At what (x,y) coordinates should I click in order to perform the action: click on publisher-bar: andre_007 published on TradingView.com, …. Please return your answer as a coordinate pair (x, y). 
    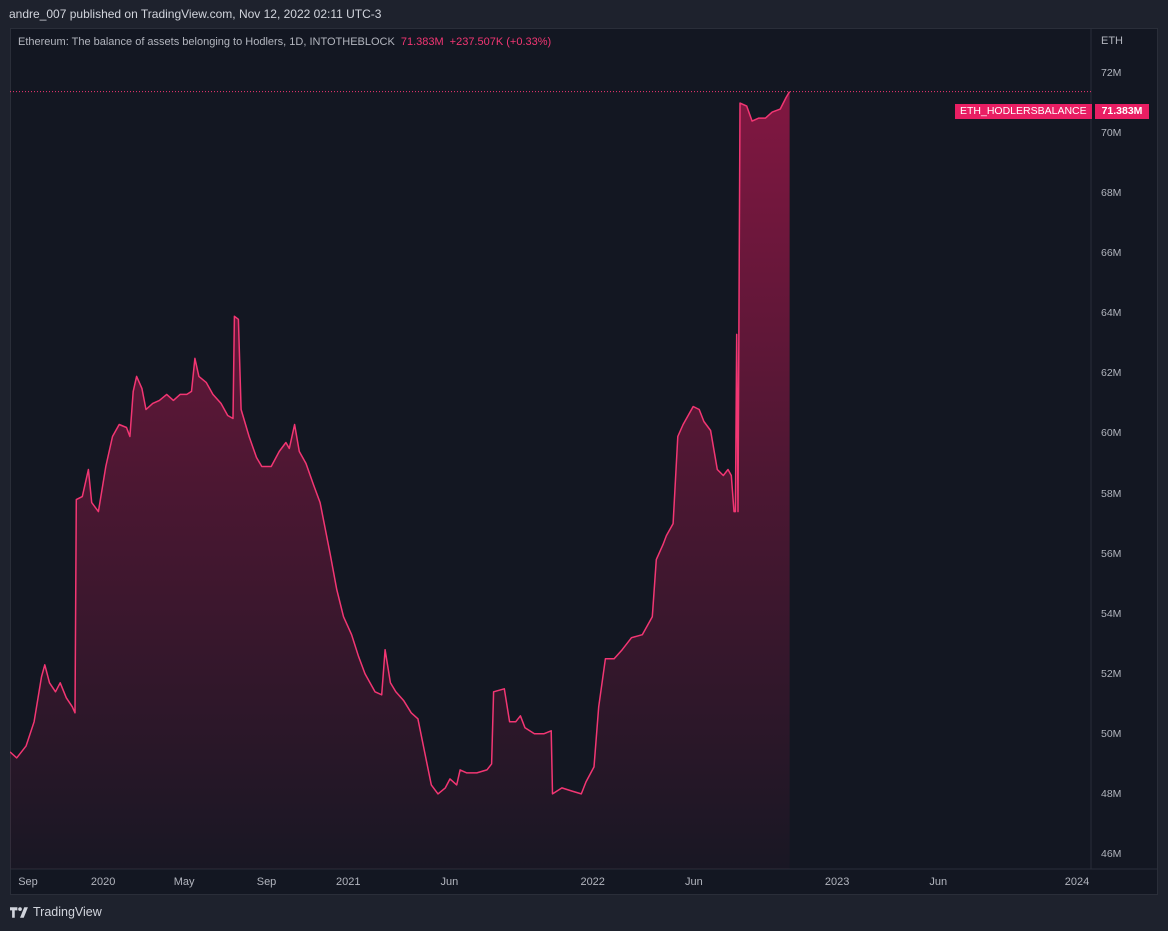
    Looking at the image, I should click on (584, 14).